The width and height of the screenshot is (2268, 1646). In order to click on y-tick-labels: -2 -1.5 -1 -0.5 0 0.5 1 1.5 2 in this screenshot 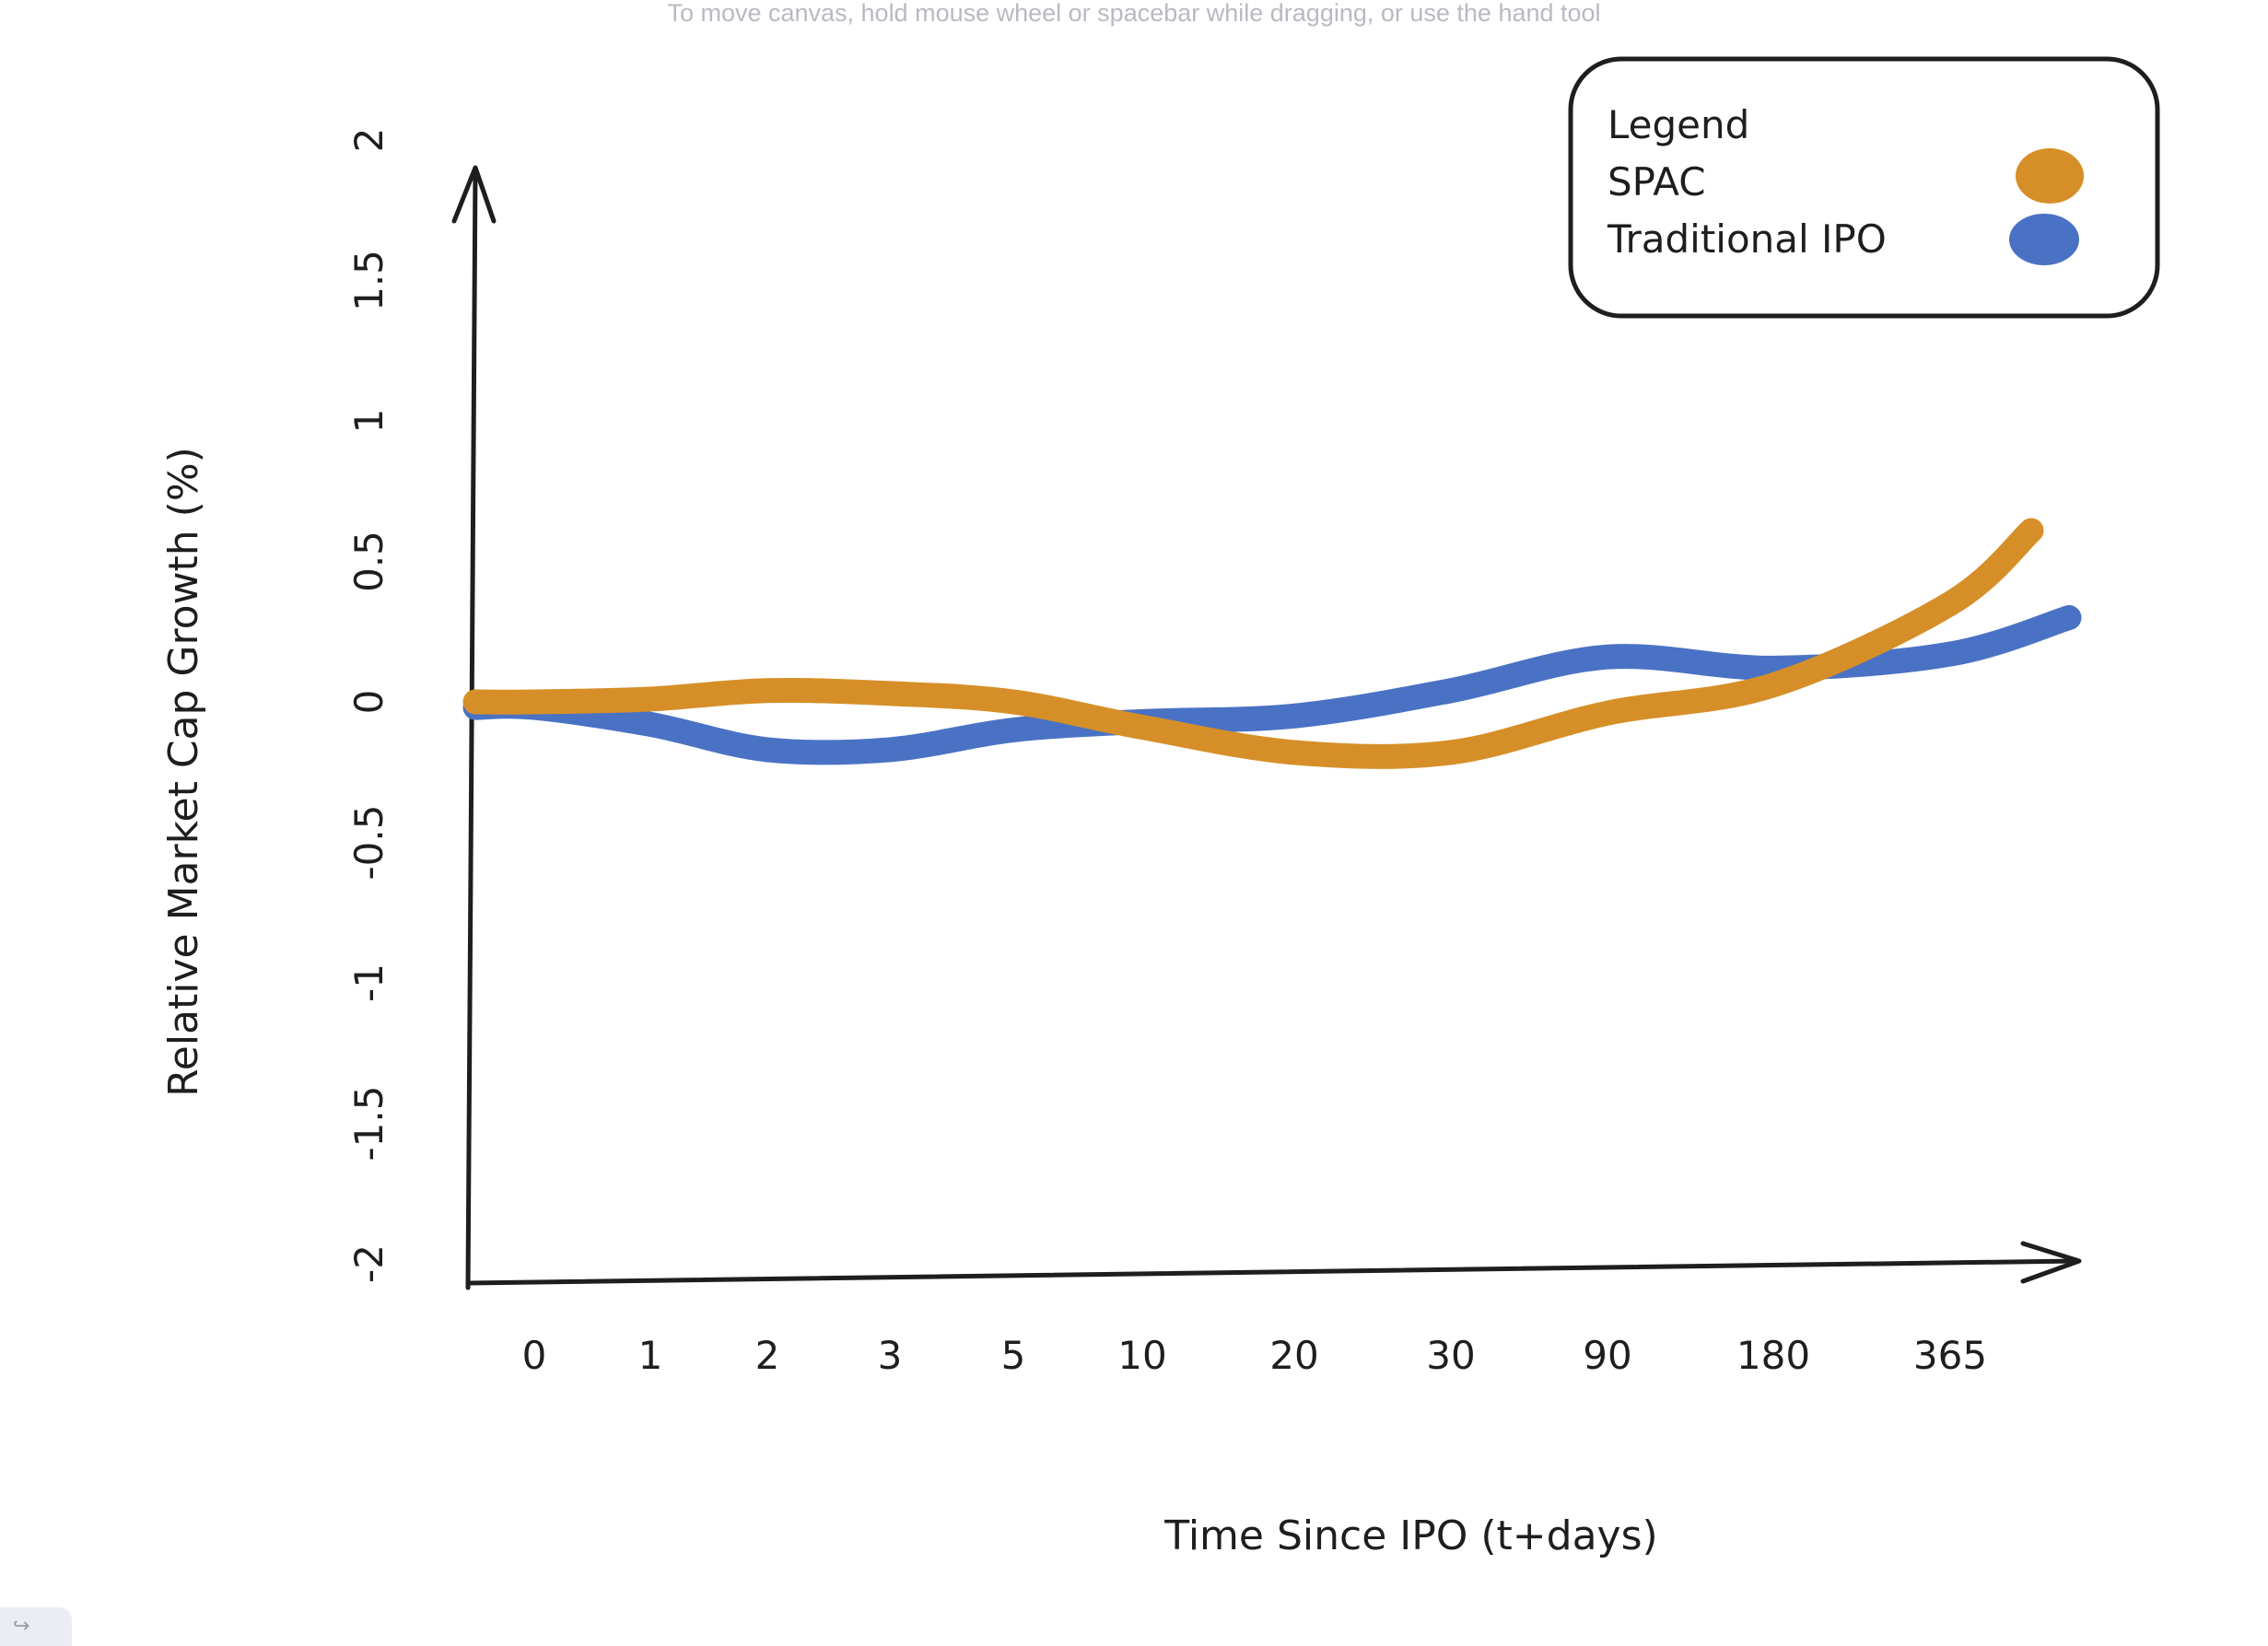, I will do `click(369, 705)`.